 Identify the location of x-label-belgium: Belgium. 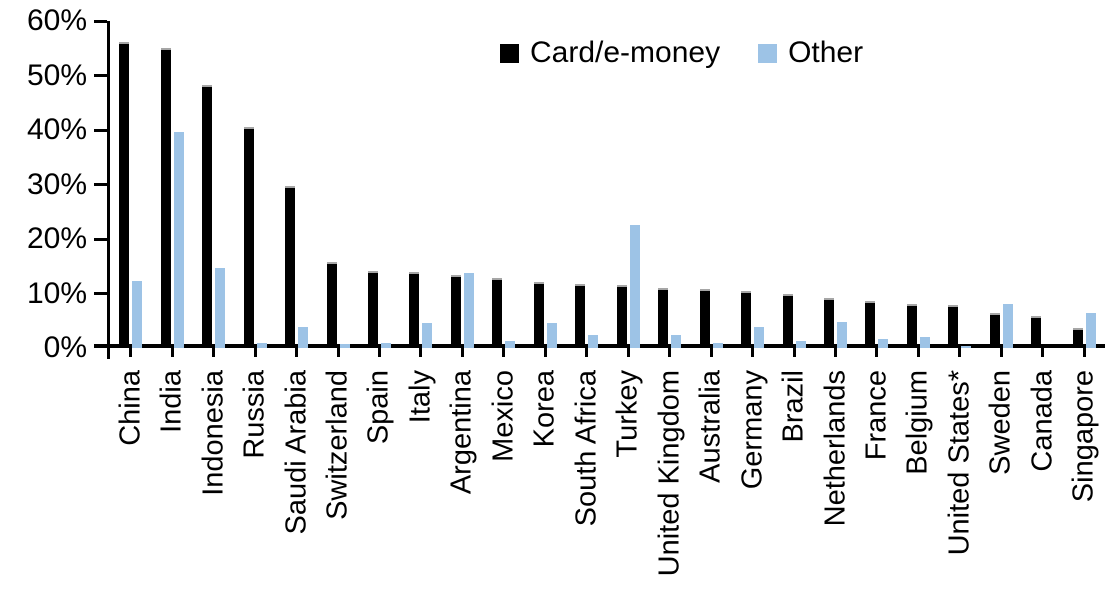
(917, 422).